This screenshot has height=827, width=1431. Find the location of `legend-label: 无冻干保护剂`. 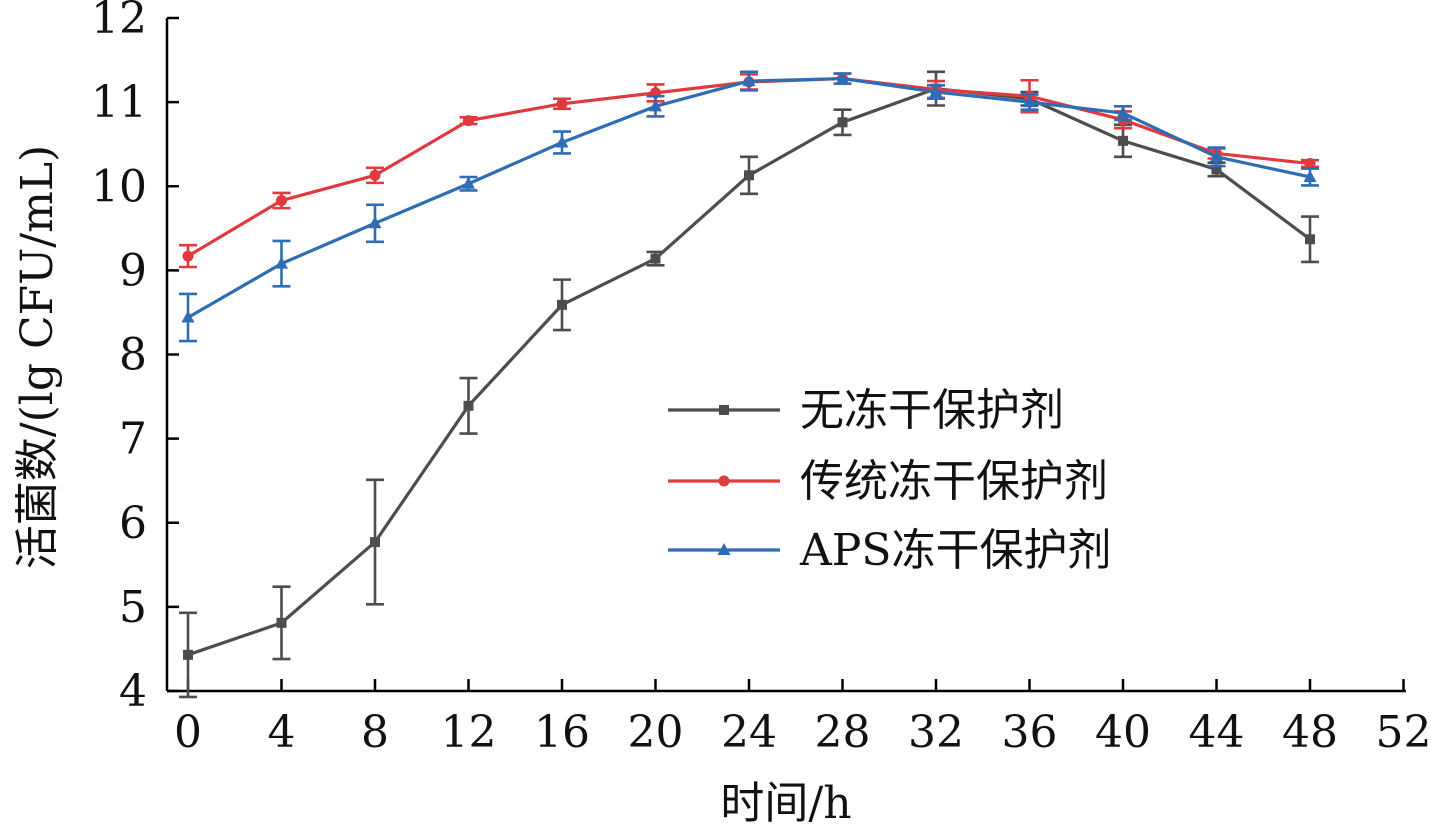

legend-label: 无冻干保护剂 is located at coordinates (932, 410).